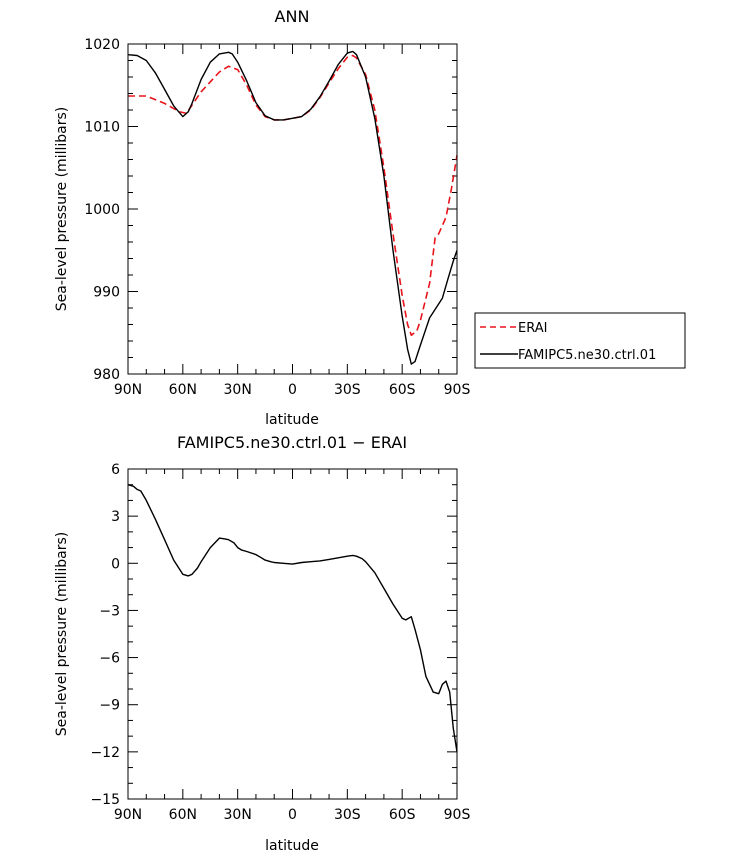 This screenshot has width=733, height=860. Describe the element at coordinates (102, 128) in the screenshot. I see `y-tick-label: 1010` at that location.